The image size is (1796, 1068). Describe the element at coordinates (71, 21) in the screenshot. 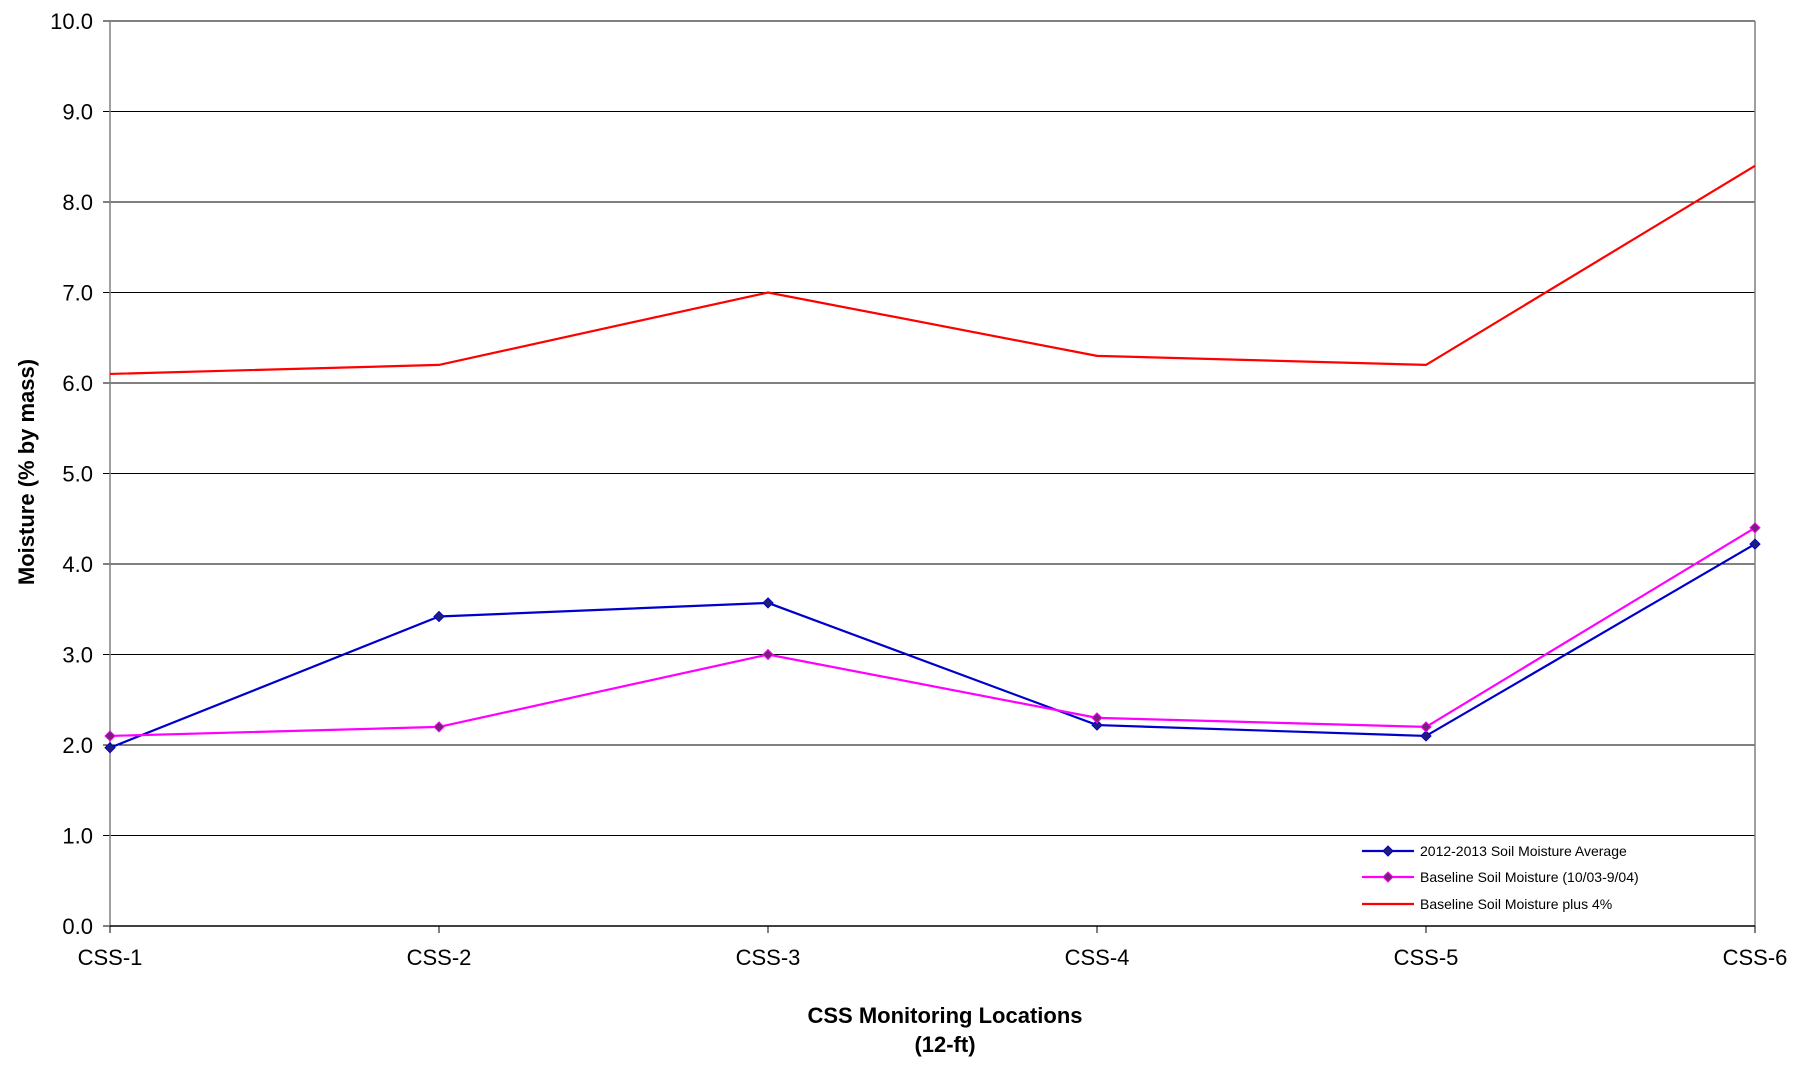

I see `y-tick-label: 10.0` at that location.